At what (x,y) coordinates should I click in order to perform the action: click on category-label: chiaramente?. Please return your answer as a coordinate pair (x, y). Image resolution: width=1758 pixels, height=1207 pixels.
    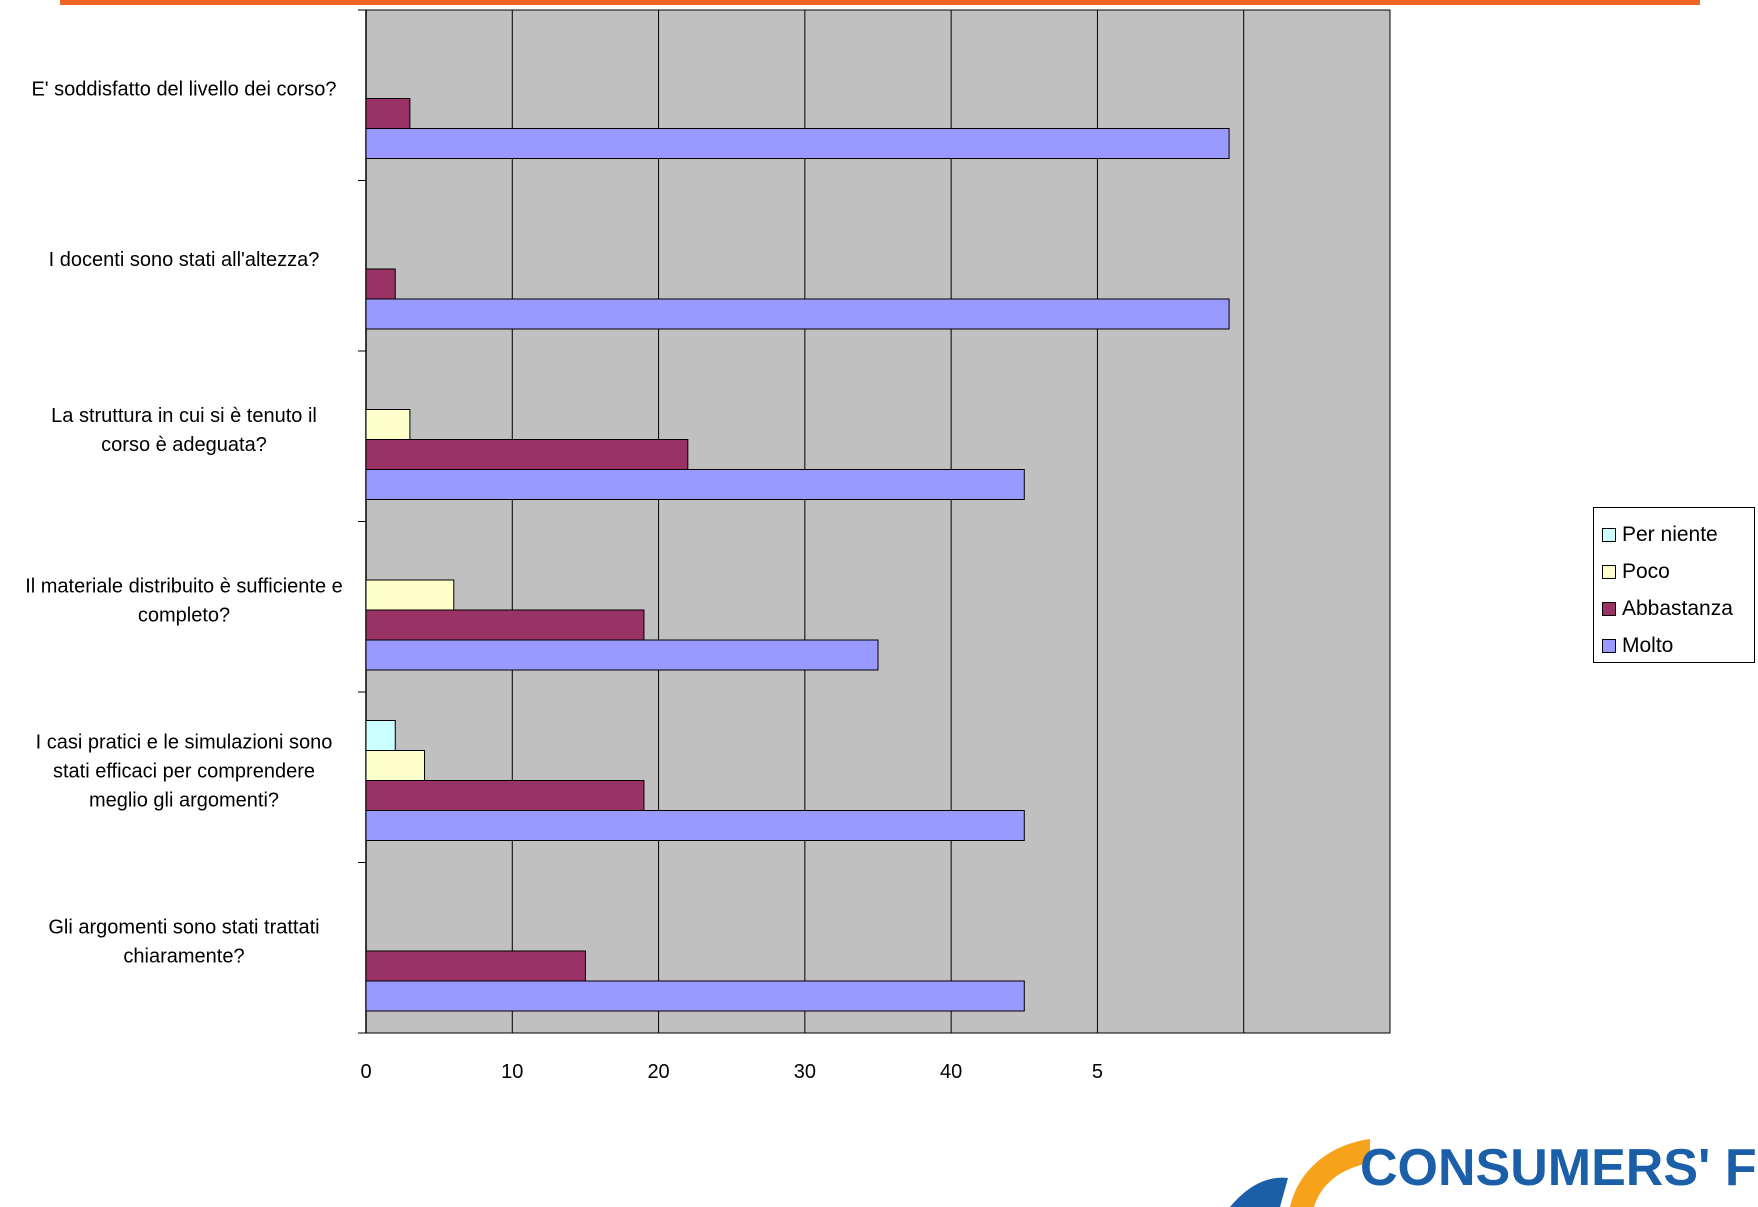
    Looking at the image, I should click on (183, 956).